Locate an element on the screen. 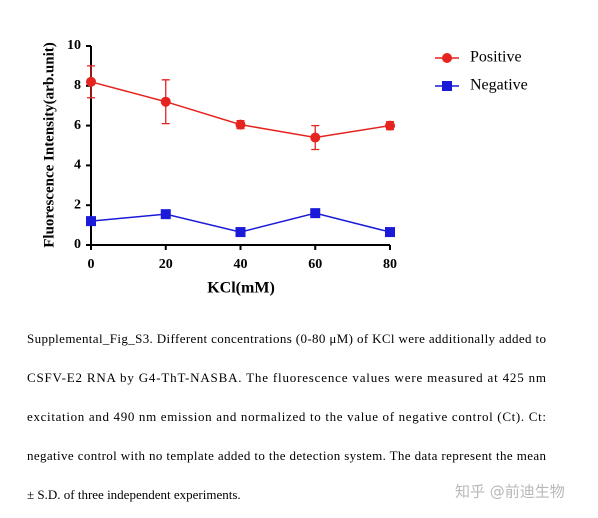  x-tick-label: 60 is located at coordinates (315, 264).